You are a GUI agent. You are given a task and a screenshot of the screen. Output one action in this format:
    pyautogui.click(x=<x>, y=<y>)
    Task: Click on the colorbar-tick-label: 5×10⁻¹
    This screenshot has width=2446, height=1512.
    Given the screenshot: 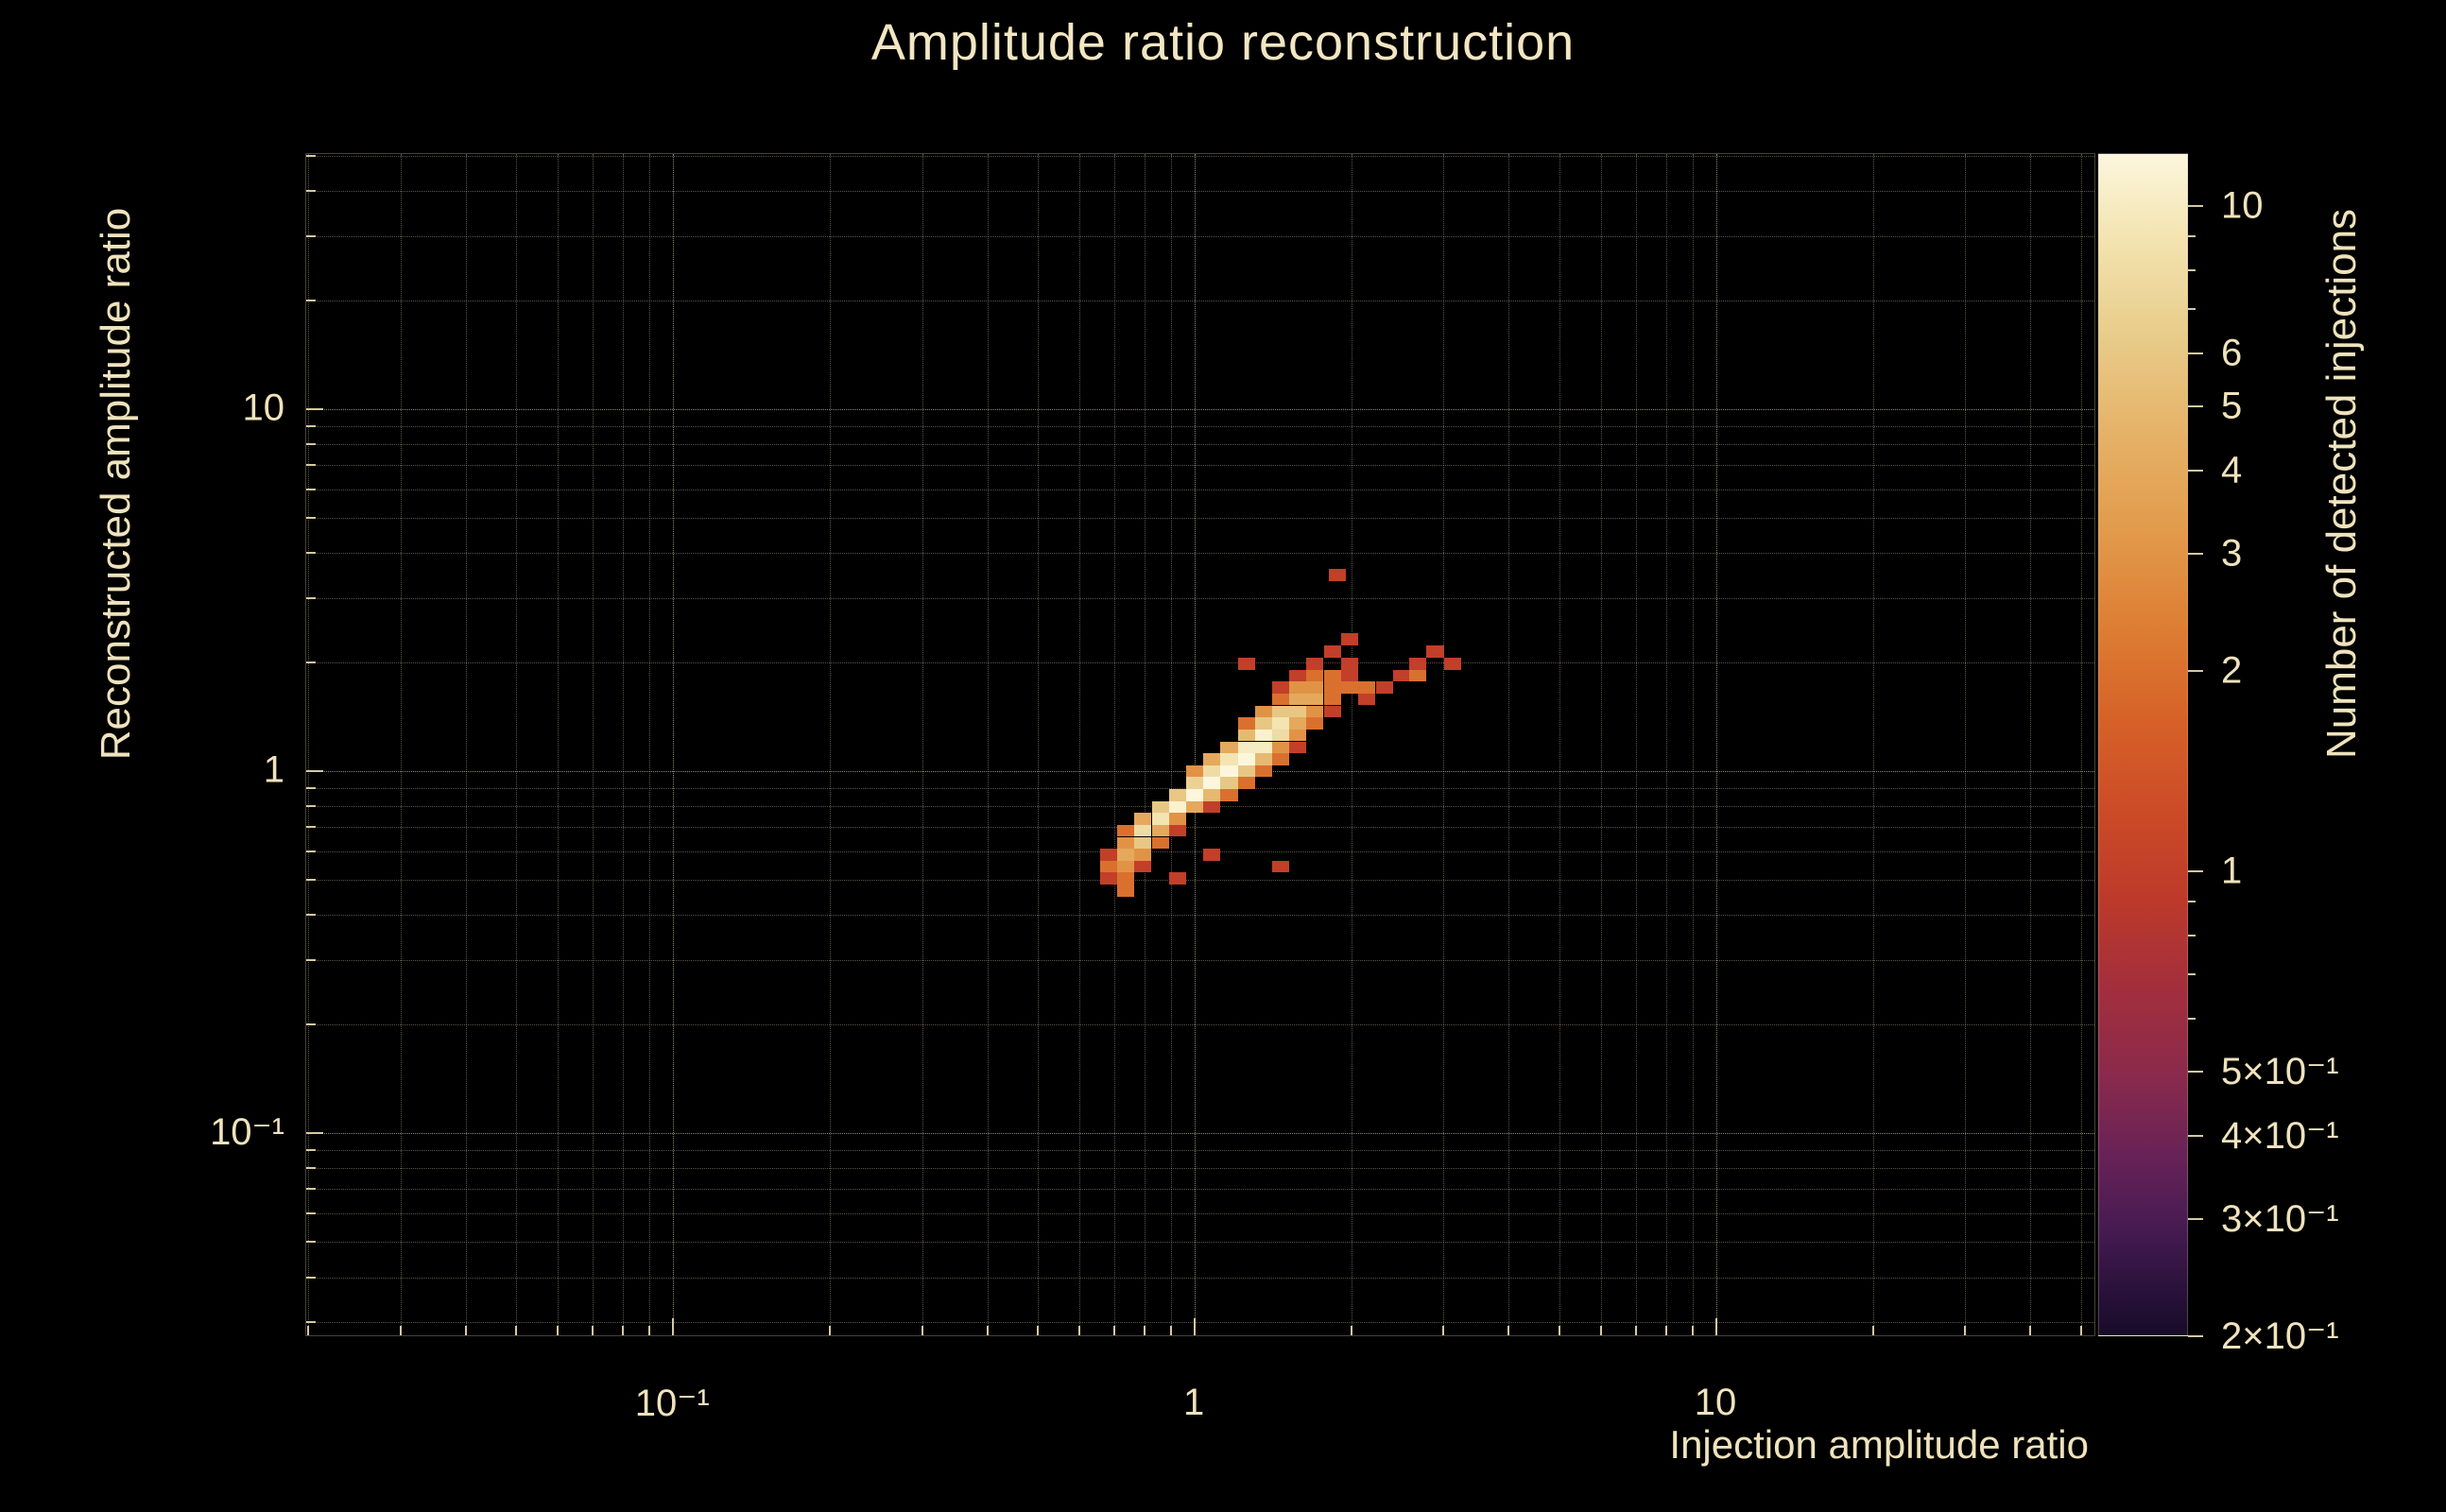 What is the action you would take?
    pyautogui.click(x=2280, y=1071)
    